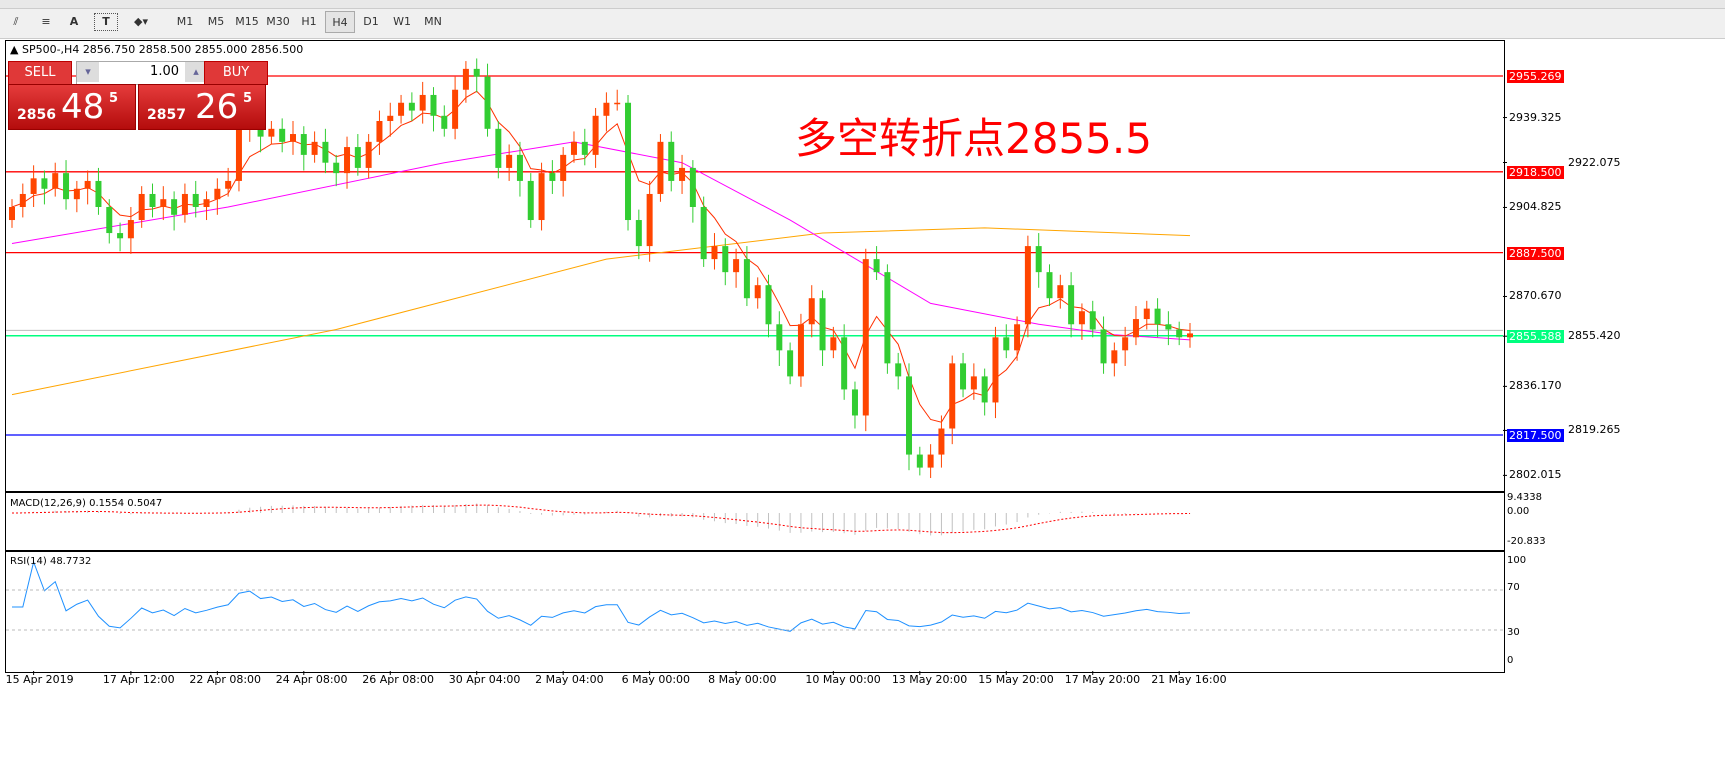  Describe the element at coordinates (88, 72) in the screenshot. I see `decrease-lot-button: ▾` at that location.